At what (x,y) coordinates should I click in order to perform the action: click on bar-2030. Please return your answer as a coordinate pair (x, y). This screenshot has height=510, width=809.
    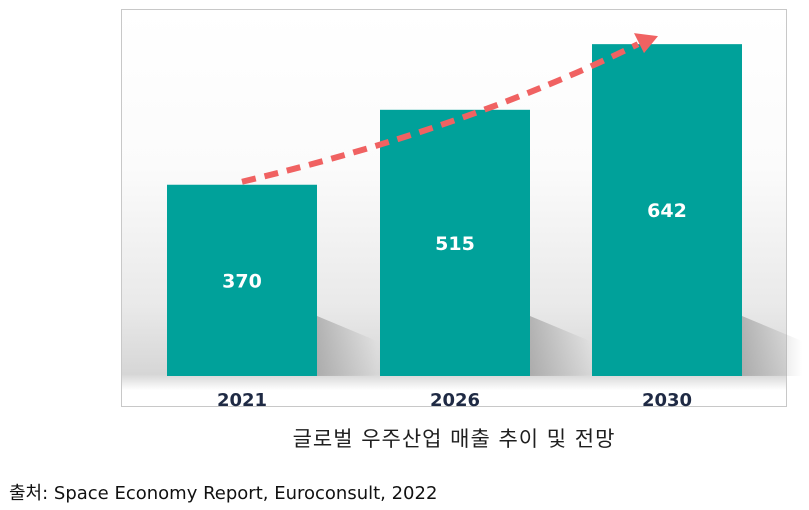
    Looking at the image, I should click on (667, 210).